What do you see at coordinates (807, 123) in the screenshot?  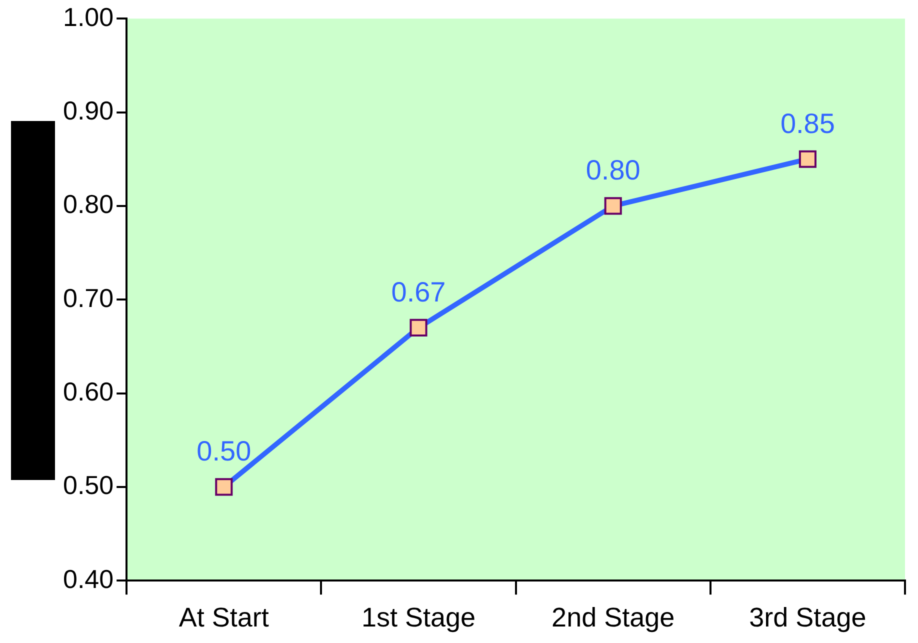 I see `data-label: 0.85` at bounding box center [807, 123].